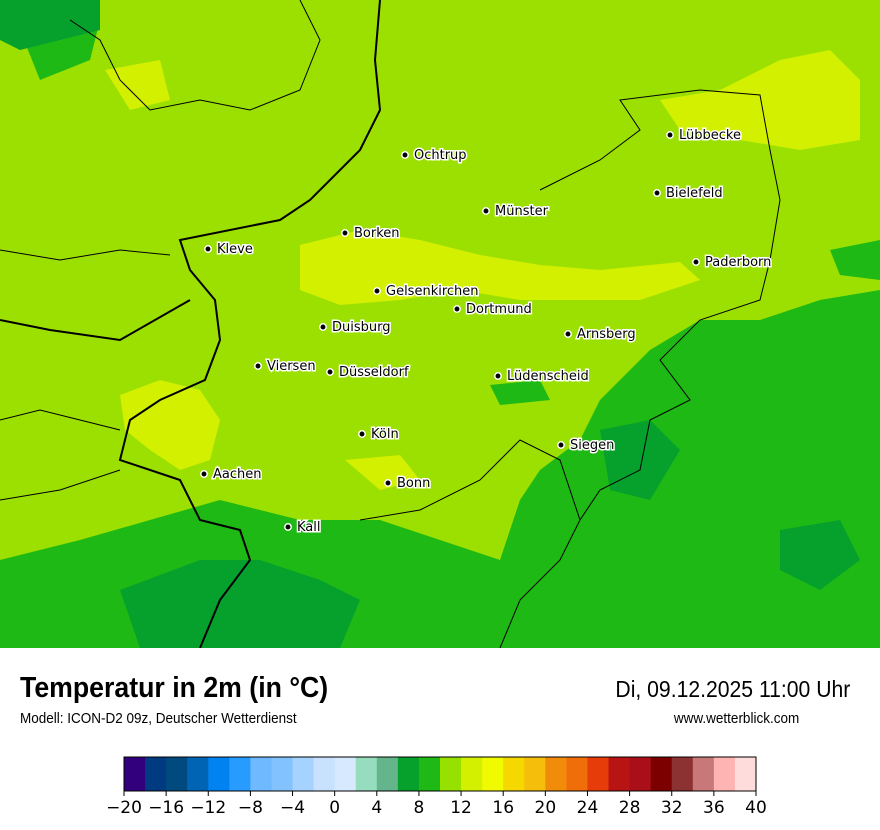 Image resolution: width=880 pixels, height=830 pixels. What do you see at coordinates (250, 808) in the screenshot?
I see `legend-tick-label: −8` at bounding box center [250, 808].